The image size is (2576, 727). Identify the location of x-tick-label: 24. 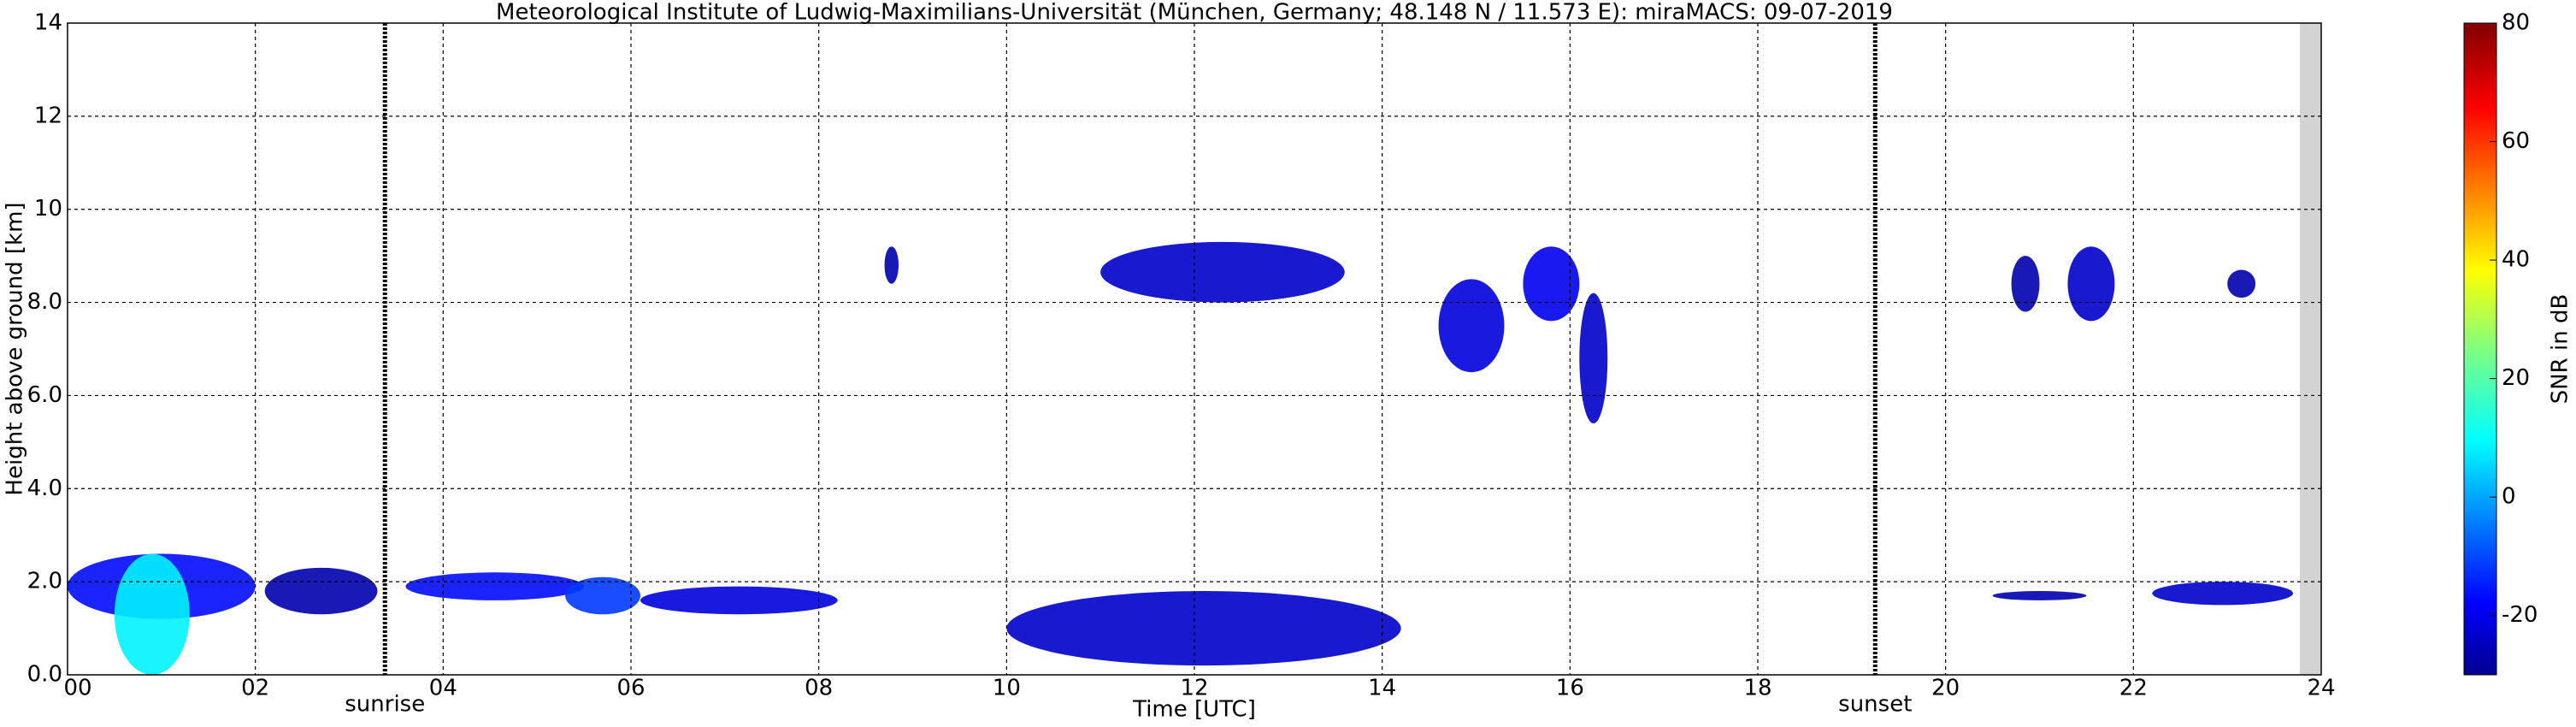
(2321, 688).